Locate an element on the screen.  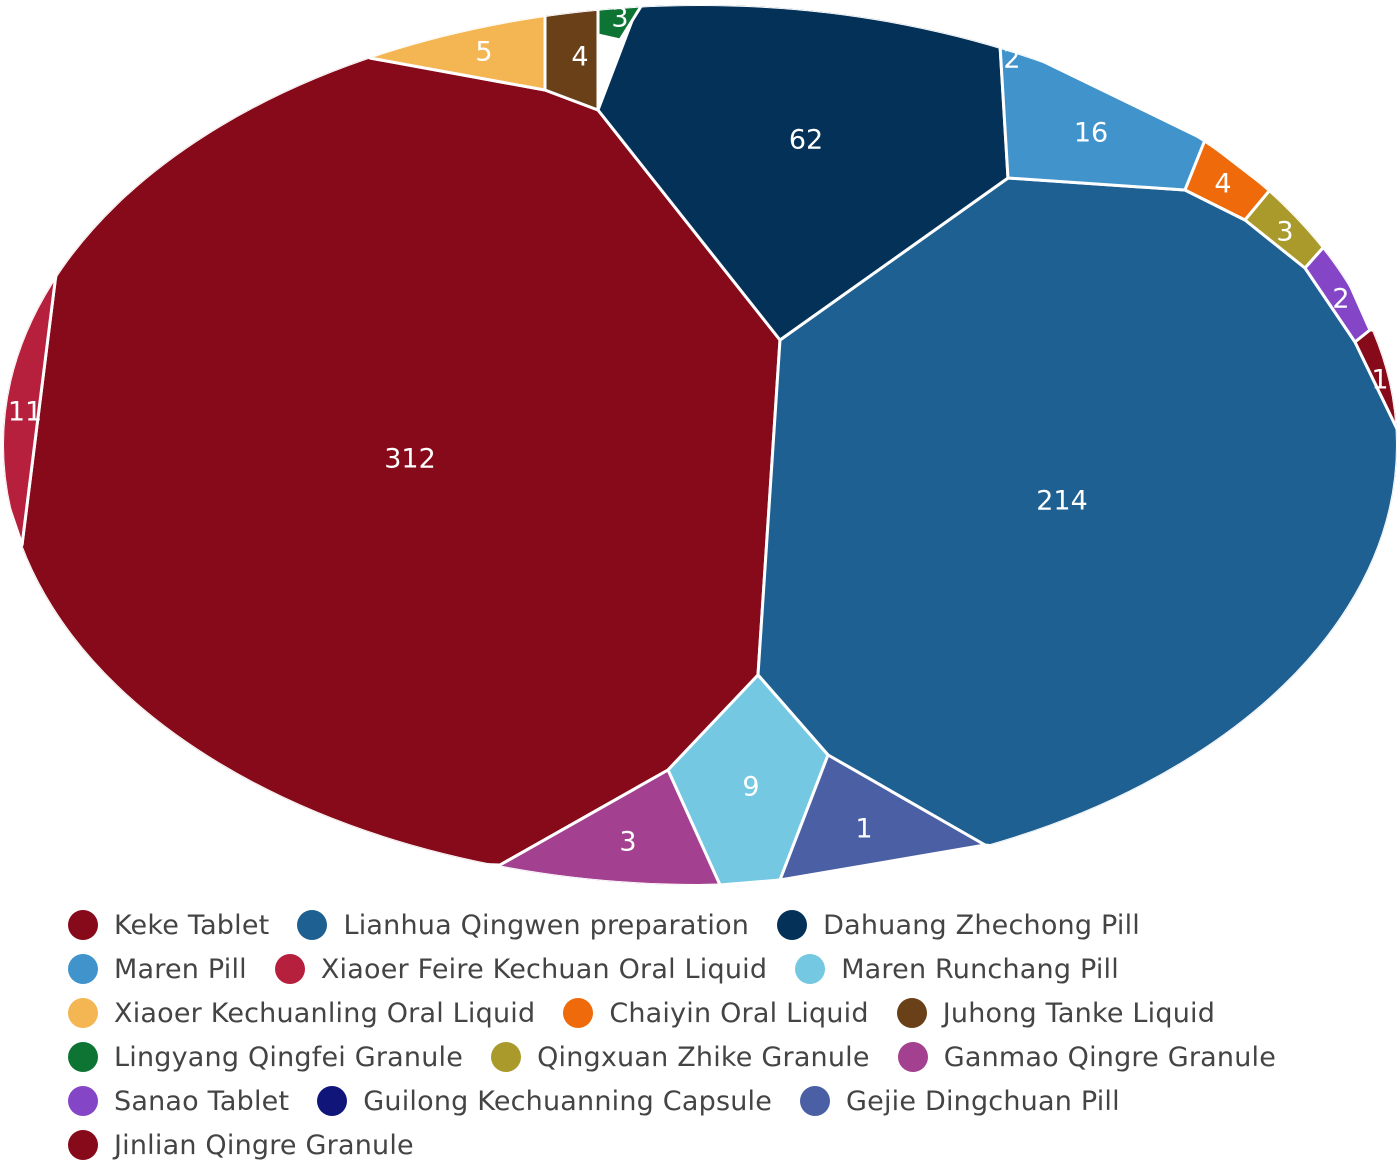
legend-item: Qingxuan Zhike Granule is located at coordinates (680, 1057).